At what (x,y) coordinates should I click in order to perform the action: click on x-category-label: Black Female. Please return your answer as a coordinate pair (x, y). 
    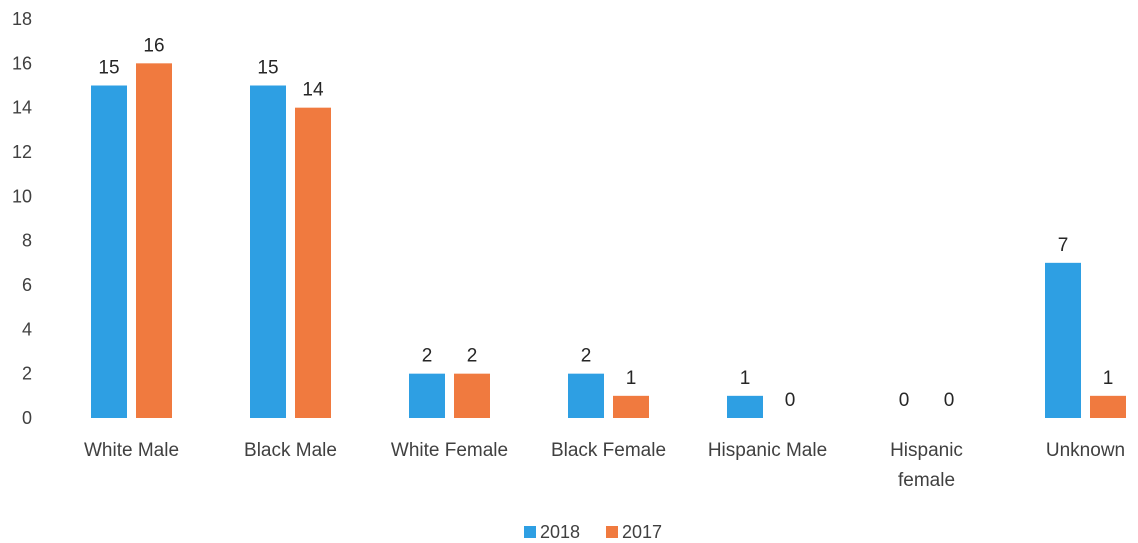
    Looking at the image, I should click on (608, 450).